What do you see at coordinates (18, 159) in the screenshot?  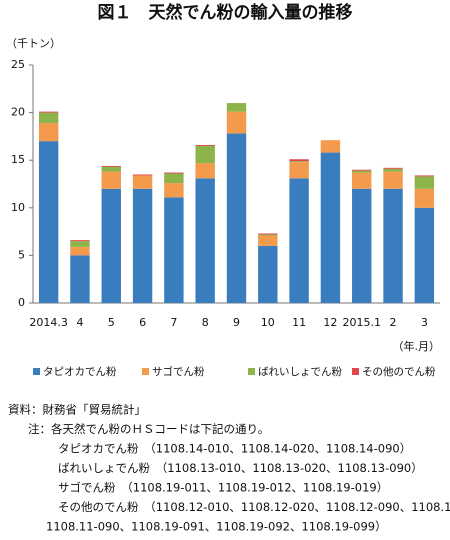 I see `y-tick-label: 15` at bounding box center [18, 159].